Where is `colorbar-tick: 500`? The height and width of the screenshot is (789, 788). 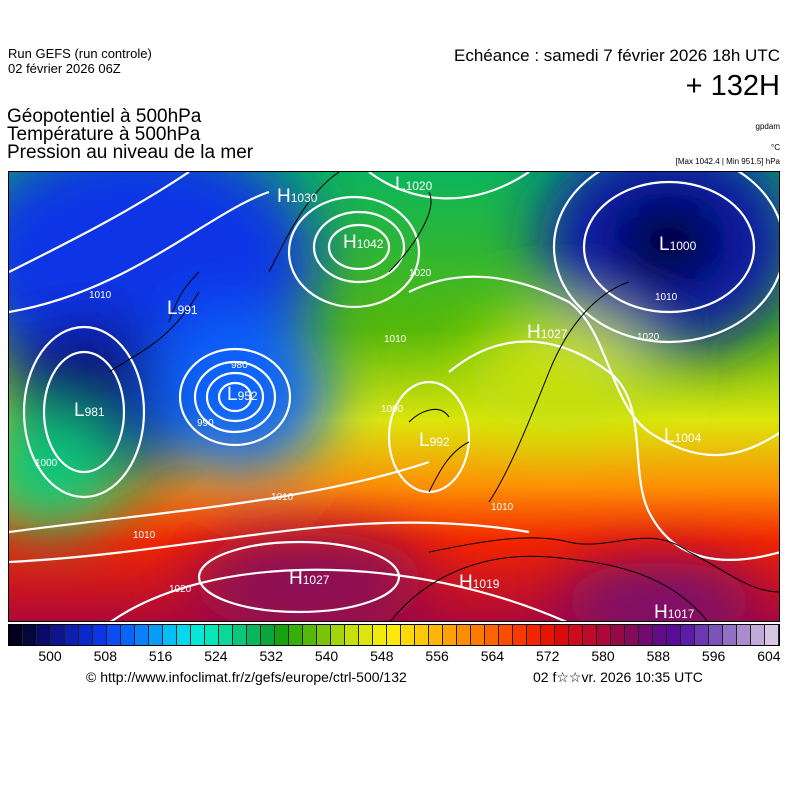 colorbar-tick: 500 is located at coordinates (50, 656).